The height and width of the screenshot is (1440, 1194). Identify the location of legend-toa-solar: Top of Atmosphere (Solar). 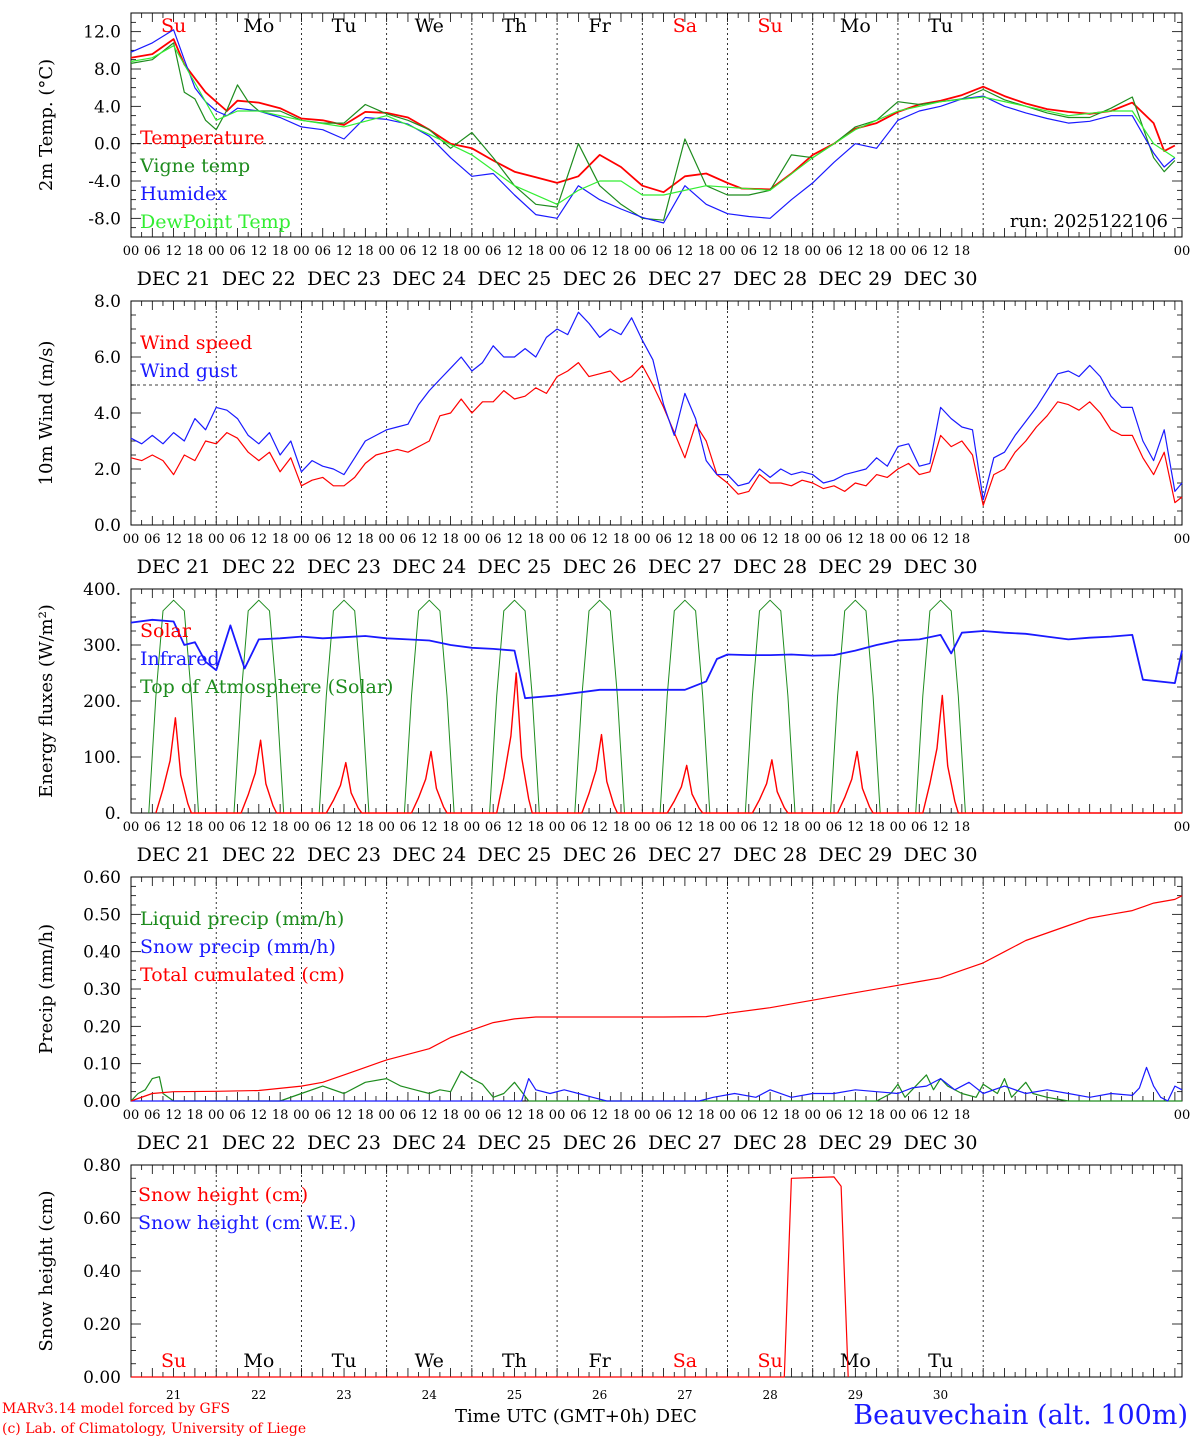
(266, 687).